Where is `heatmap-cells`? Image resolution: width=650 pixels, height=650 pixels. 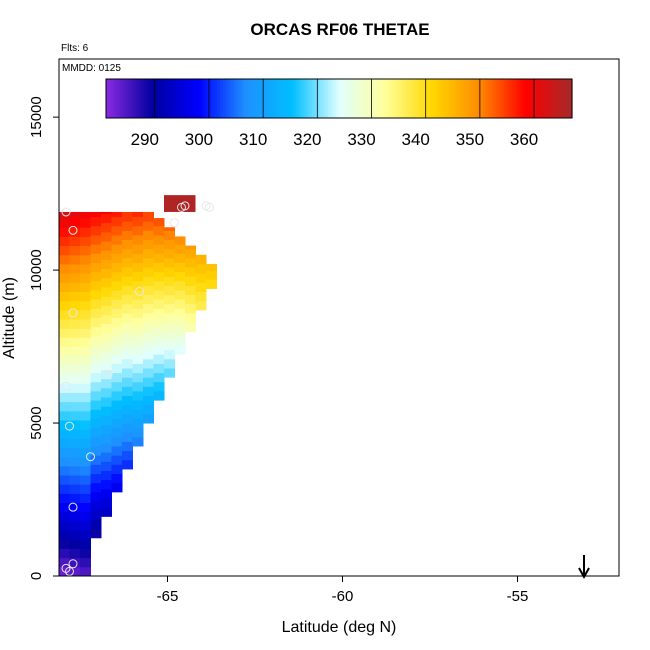
heatmap-cells is located at coordinates (138, 386).